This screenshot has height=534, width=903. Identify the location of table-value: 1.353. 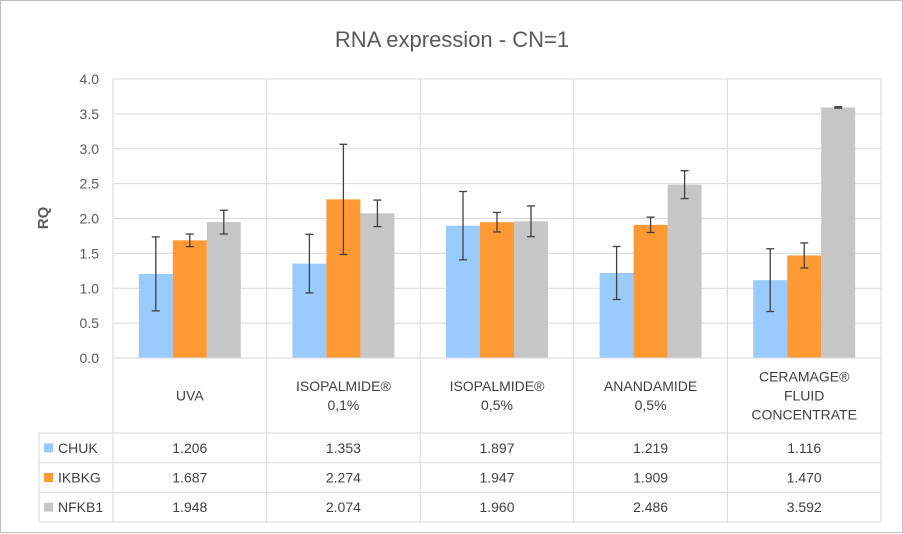
(343, 448).